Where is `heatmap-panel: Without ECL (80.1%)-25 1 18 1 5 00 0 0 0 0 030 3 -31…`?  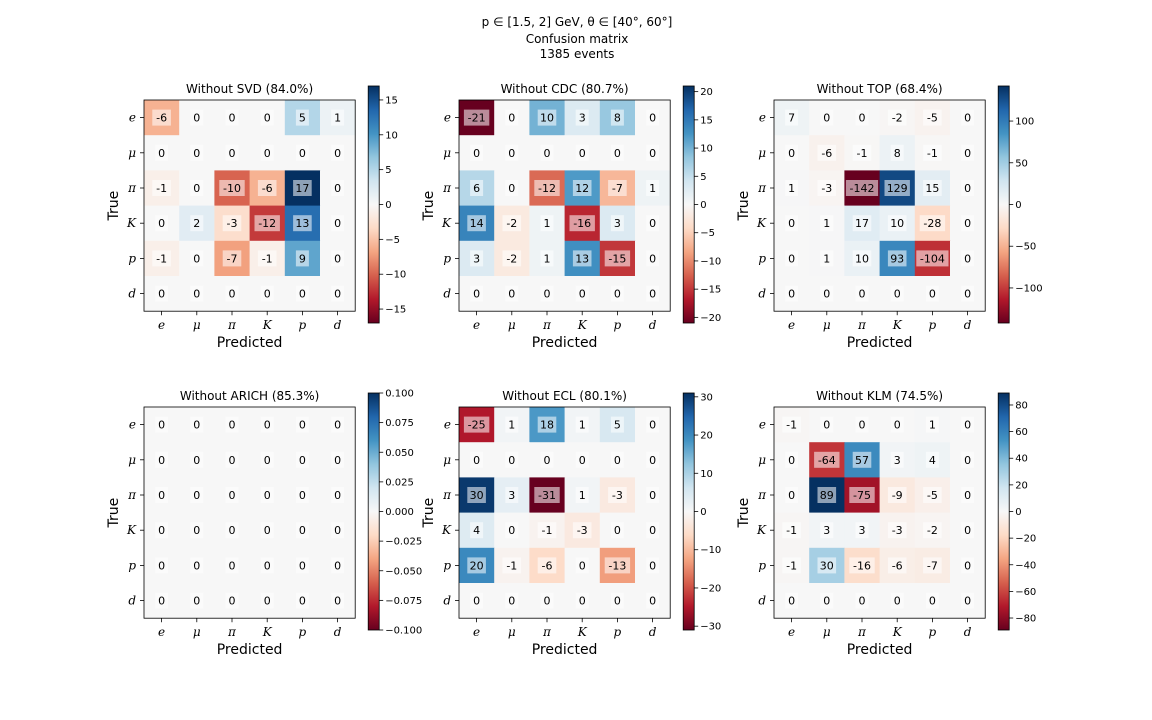
heatmap-panel: Without ECL (80.1%)-25 1 18 1 5 00 0 0 0 0 030 3 -31… is located at coordinates (571, 523).